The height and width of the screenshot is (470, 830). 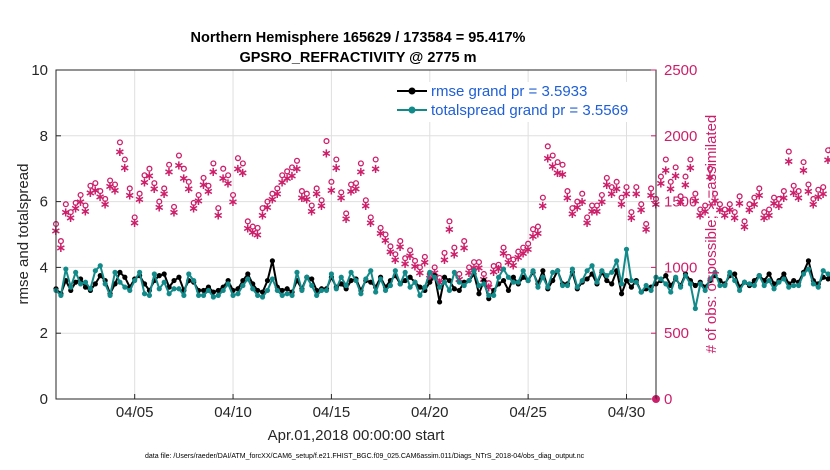 I want to click on chart-subtitle: GPSRO_REFRACTIVITY @ 2775 m, so click(x=357, y=58).